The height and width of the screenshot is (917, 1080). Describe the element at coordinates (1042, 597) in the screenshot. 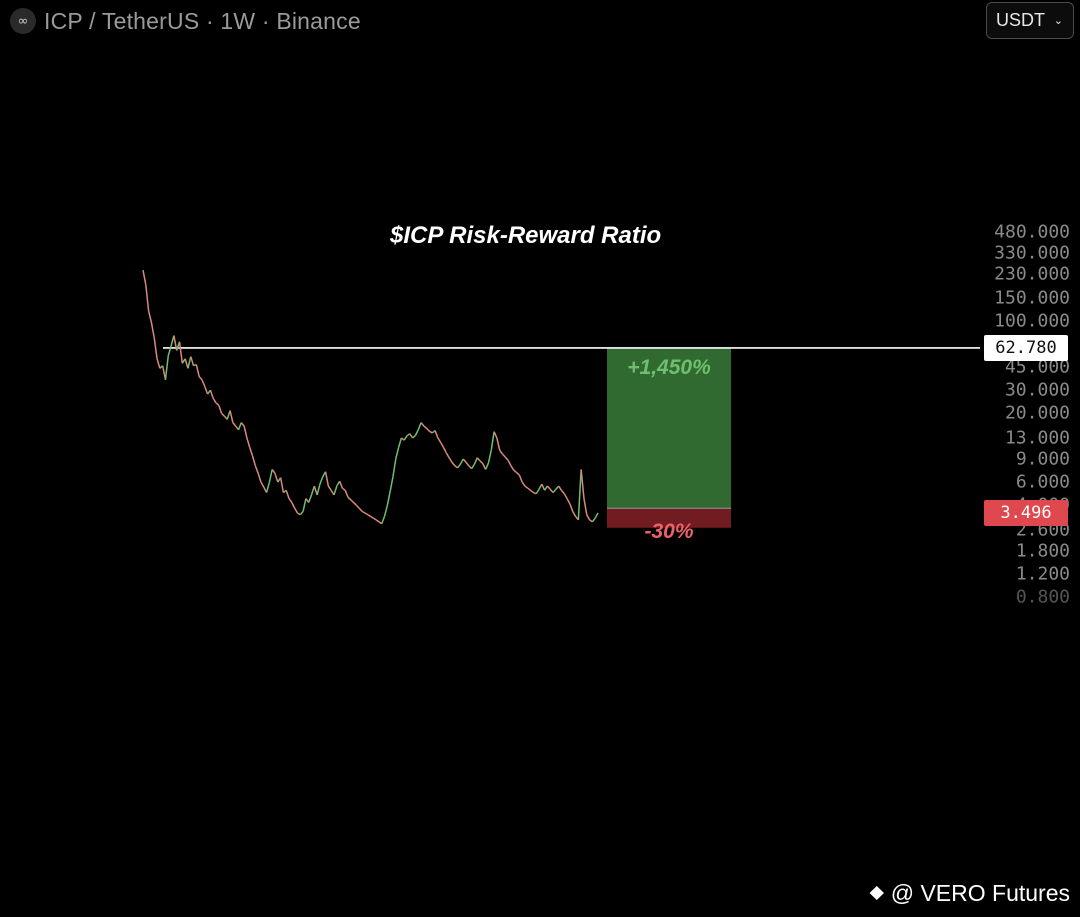

I see `y-tick-label: 0.800` at that location.